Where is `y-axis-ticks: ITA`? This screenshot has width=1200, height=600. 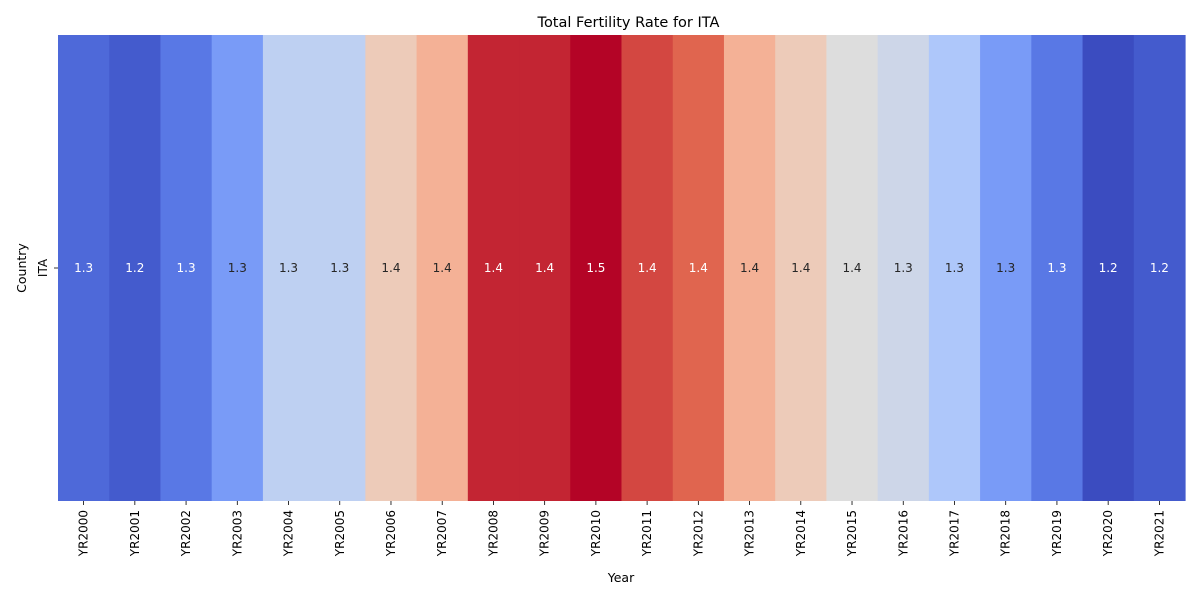 y-axis-ticks: ITA is located at coordinates (47, 267).